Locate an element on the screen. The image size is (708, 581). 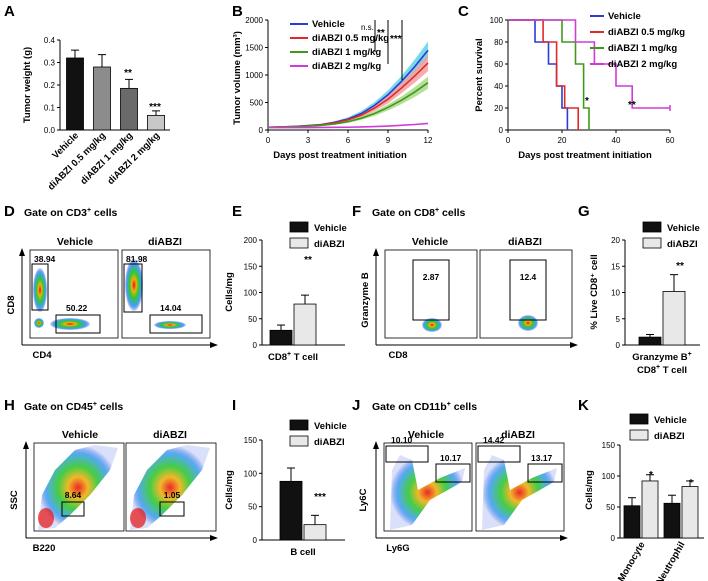
panel-f-xlabel: CD8 is located at coordinates (397, 355).